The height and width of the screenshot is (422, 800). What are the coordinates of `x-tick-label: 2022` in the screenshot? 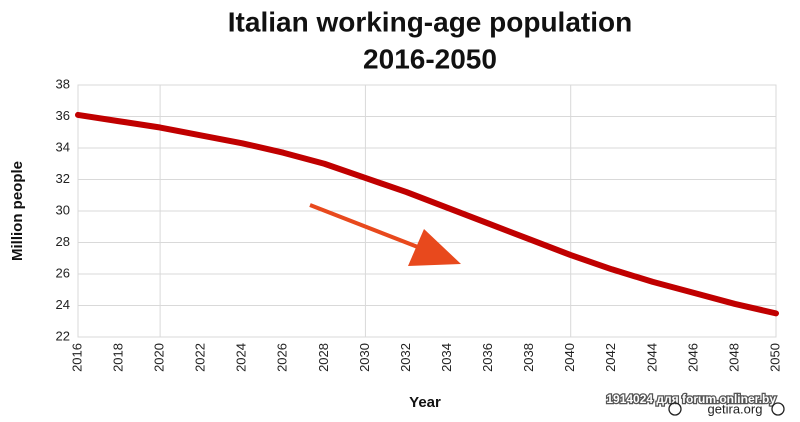 It's located at (200, 357).